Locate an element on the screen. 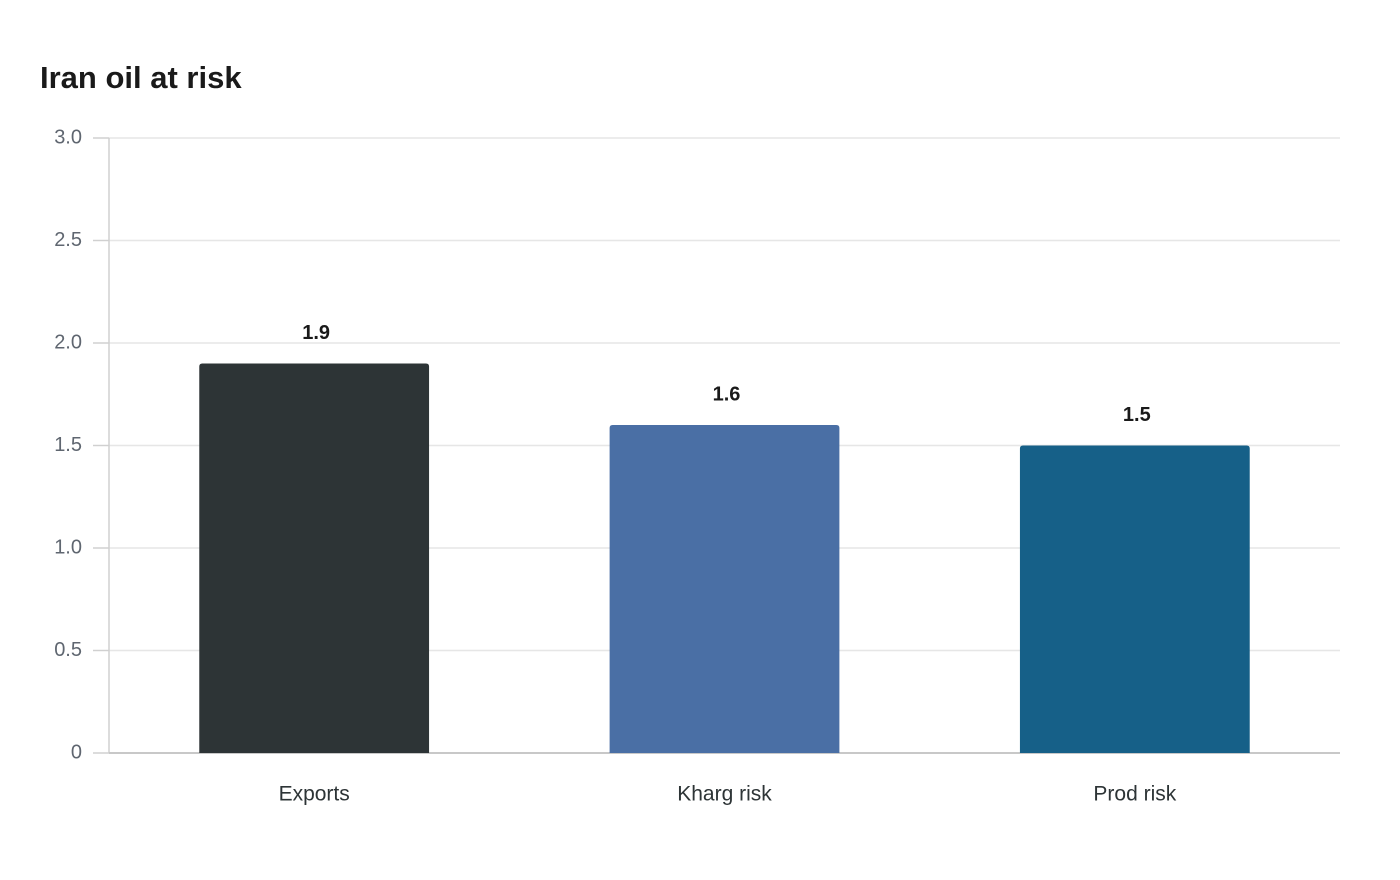 This screenshot has width=1400, height=880. y-tick-label: 0.5 is located at coordinates (68, 650).